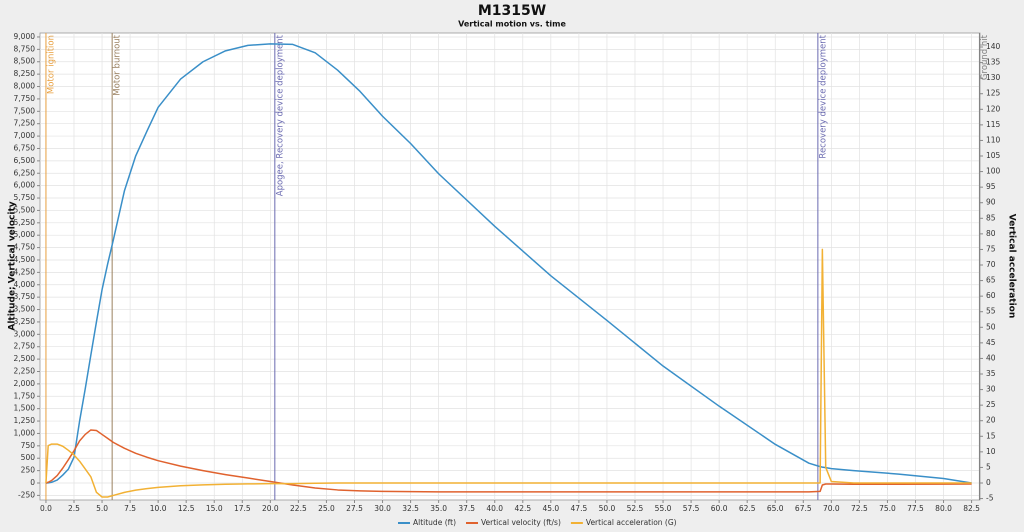 This screenshot has height=532, width=1024. I want to click on chart-title: M1315W, so click(512, 11).